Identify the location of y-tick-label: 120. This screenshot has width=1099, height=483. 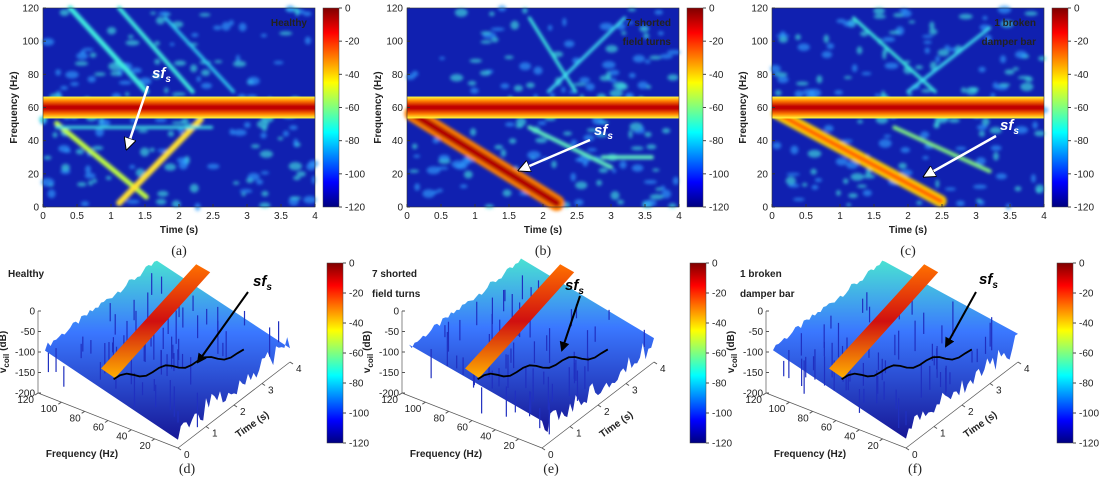
(759, 9).